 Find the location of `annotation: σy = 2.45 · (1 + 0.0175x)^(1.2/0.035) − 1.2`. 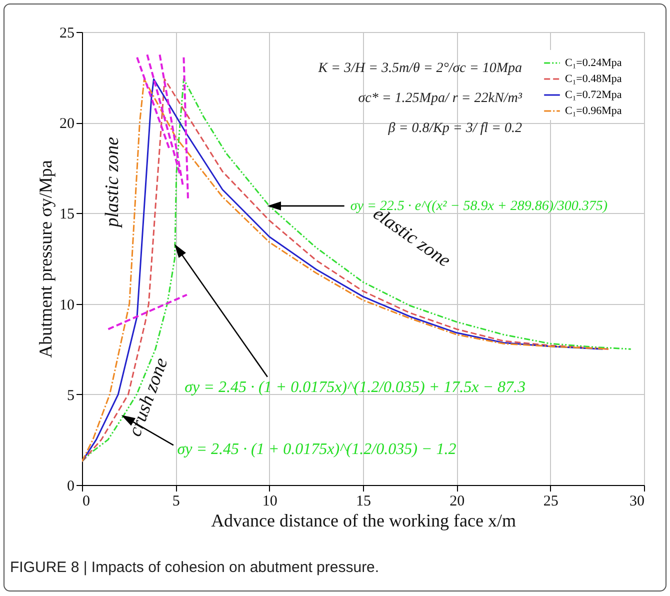

annotation: σy = 2.45 · (1 + 0.0175x)^(1.2/0.035) − 1.2 is located at coordinates (316, 449).